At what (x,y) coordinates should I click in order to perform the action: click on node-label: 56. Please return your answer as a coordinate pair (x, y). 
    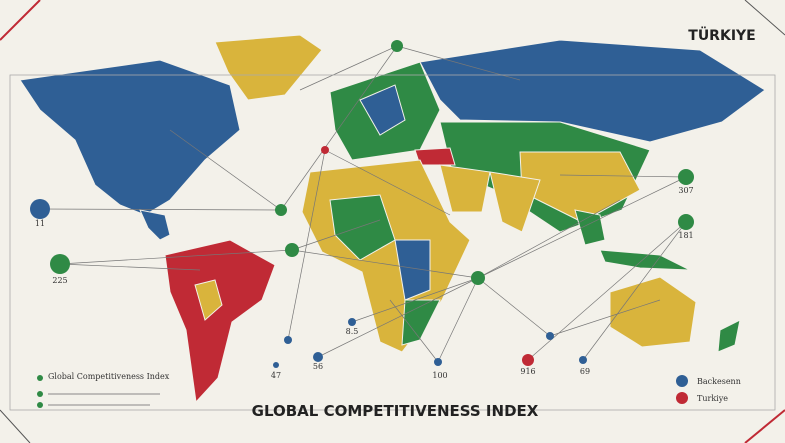
    Looking at the image, I should click on (318, 366).